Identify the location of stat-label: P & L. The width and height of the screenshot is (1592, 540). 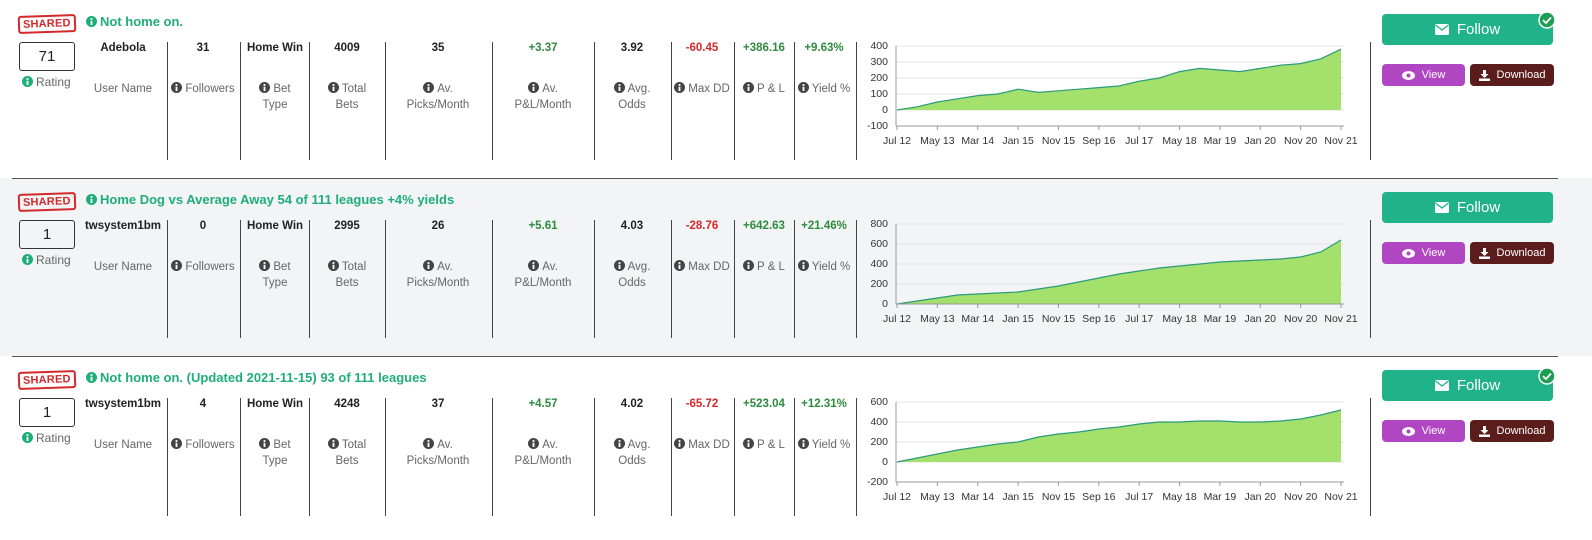
(764, 267).